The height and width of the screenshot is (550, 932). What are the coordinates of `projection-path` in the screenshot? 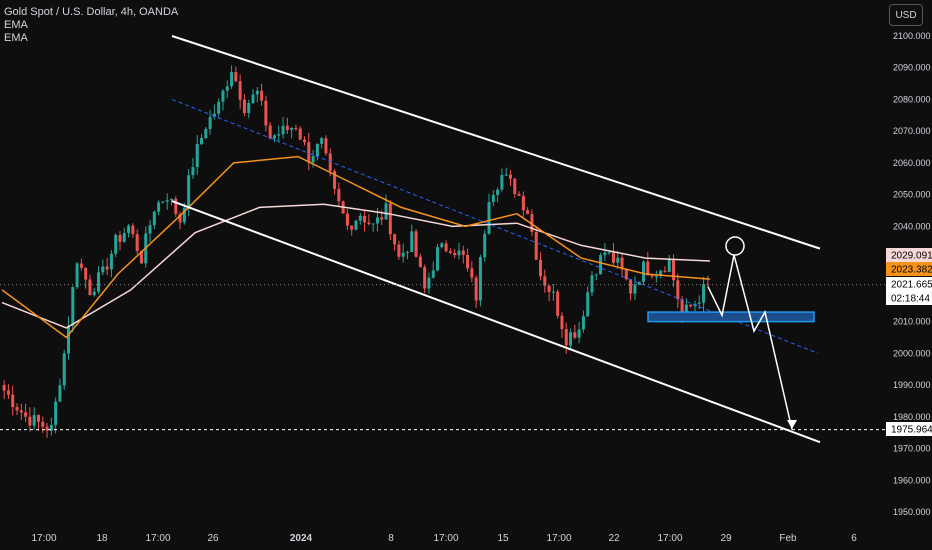 It's located at (750, 342).